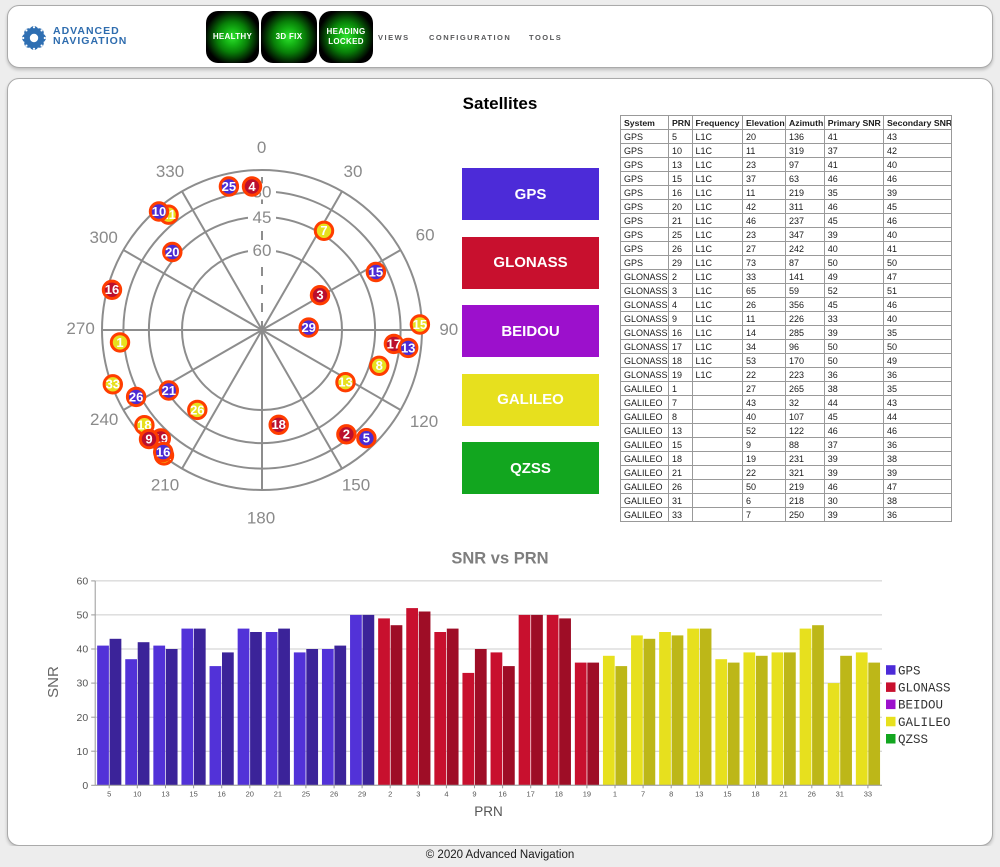 This screenshot has width=1000, height=867. What do you see at coordinates (83, 616) in the screenshot?
I see `svg-text: 50` at bounding box center [83, 616].